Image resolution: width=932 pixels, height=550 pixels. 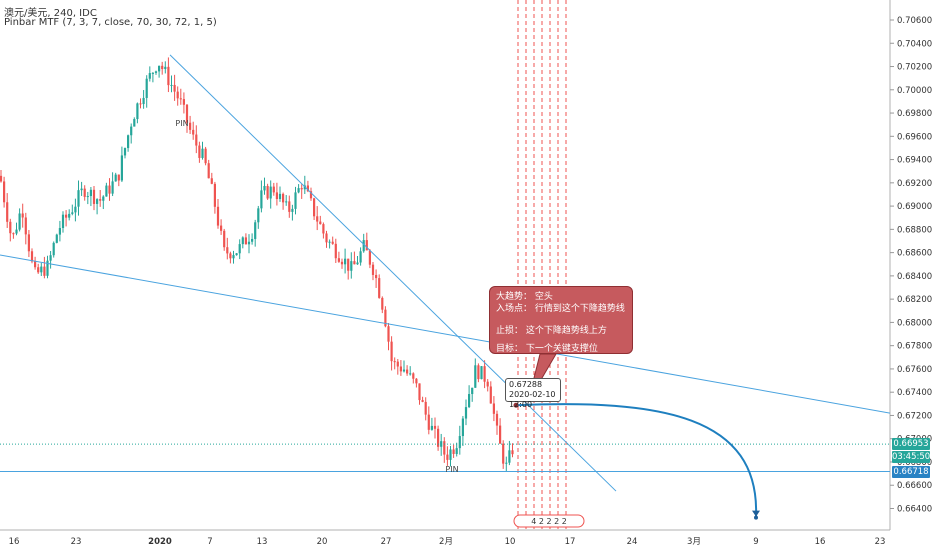 I want to click on event-badge-text: 4 2 2 2 2, so click(x=549, y=521).